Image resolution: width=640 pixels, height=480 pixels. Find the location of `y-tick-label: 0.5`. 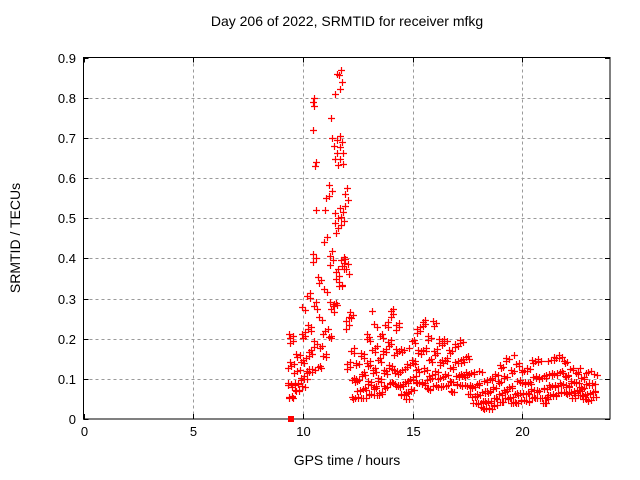

y-tick-label: 0.5 is located at coordinates (66, 218).